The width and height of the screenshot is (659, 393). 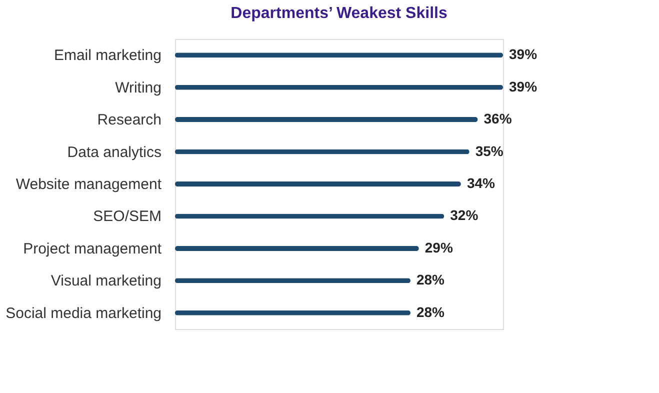 What do you see at coordinates (89, 184) in the screenshot?
I see `y-tick-label: Website management` at bounding box center [89, 184].